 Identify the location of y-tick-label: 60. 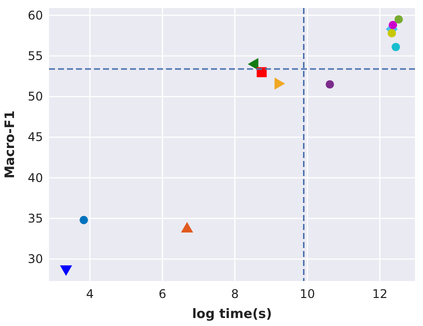
(35, 15).